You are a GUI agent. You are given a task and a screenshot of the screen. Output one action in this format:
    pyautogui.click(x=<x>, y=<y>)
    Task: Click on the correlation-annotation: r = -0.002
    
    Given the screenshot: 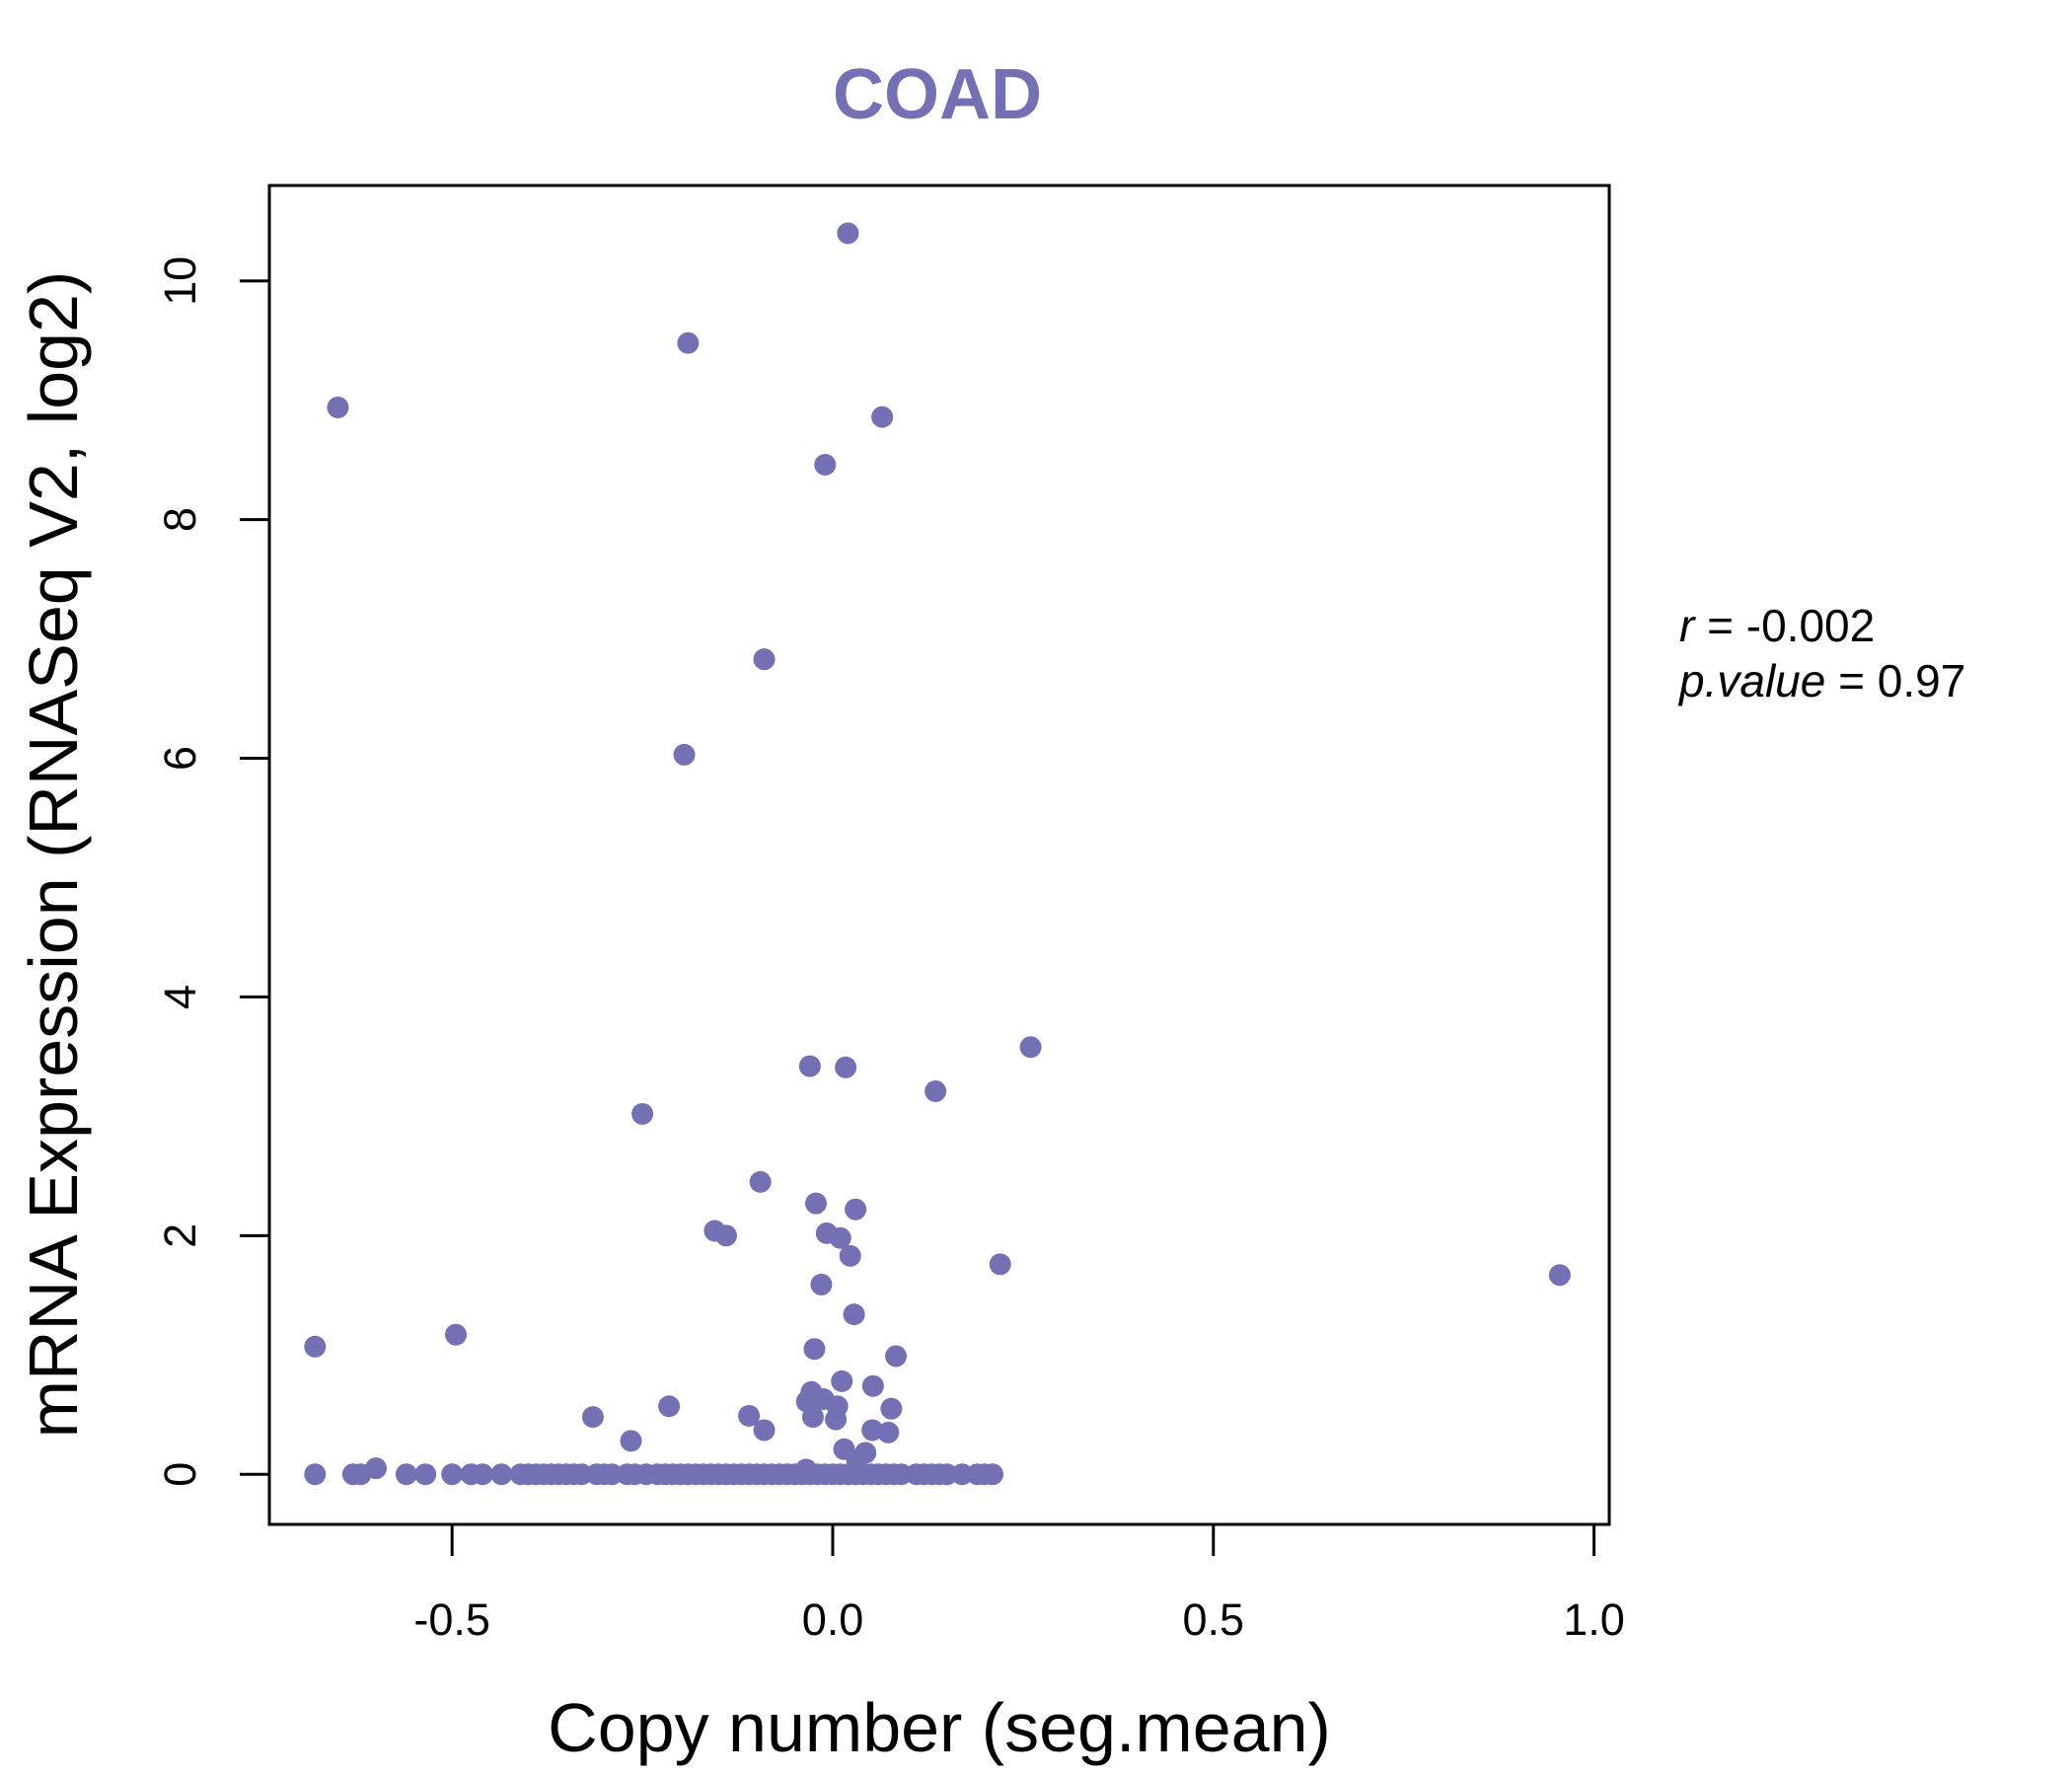 What is the action you would take?
    pyautogui.click(x=1777, y=625)
    